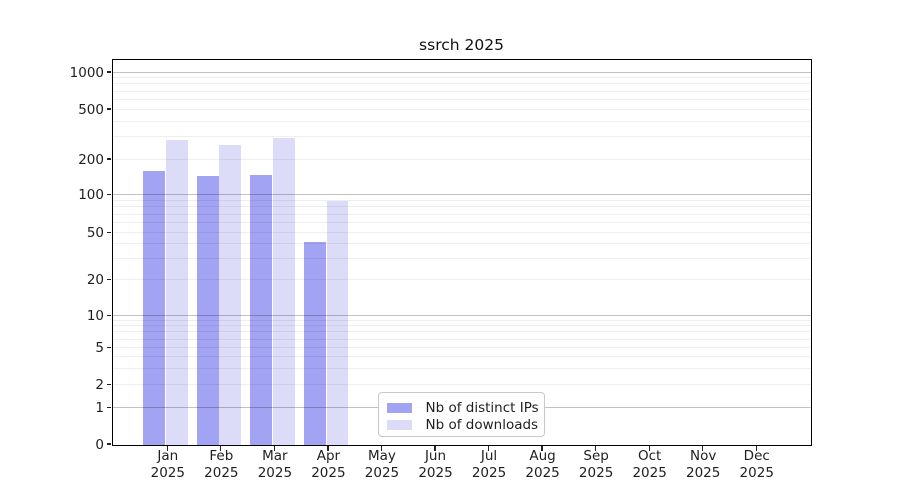 The image size is (900, 500). I want to click on x-tick-month: Nov, so click(703, 456).